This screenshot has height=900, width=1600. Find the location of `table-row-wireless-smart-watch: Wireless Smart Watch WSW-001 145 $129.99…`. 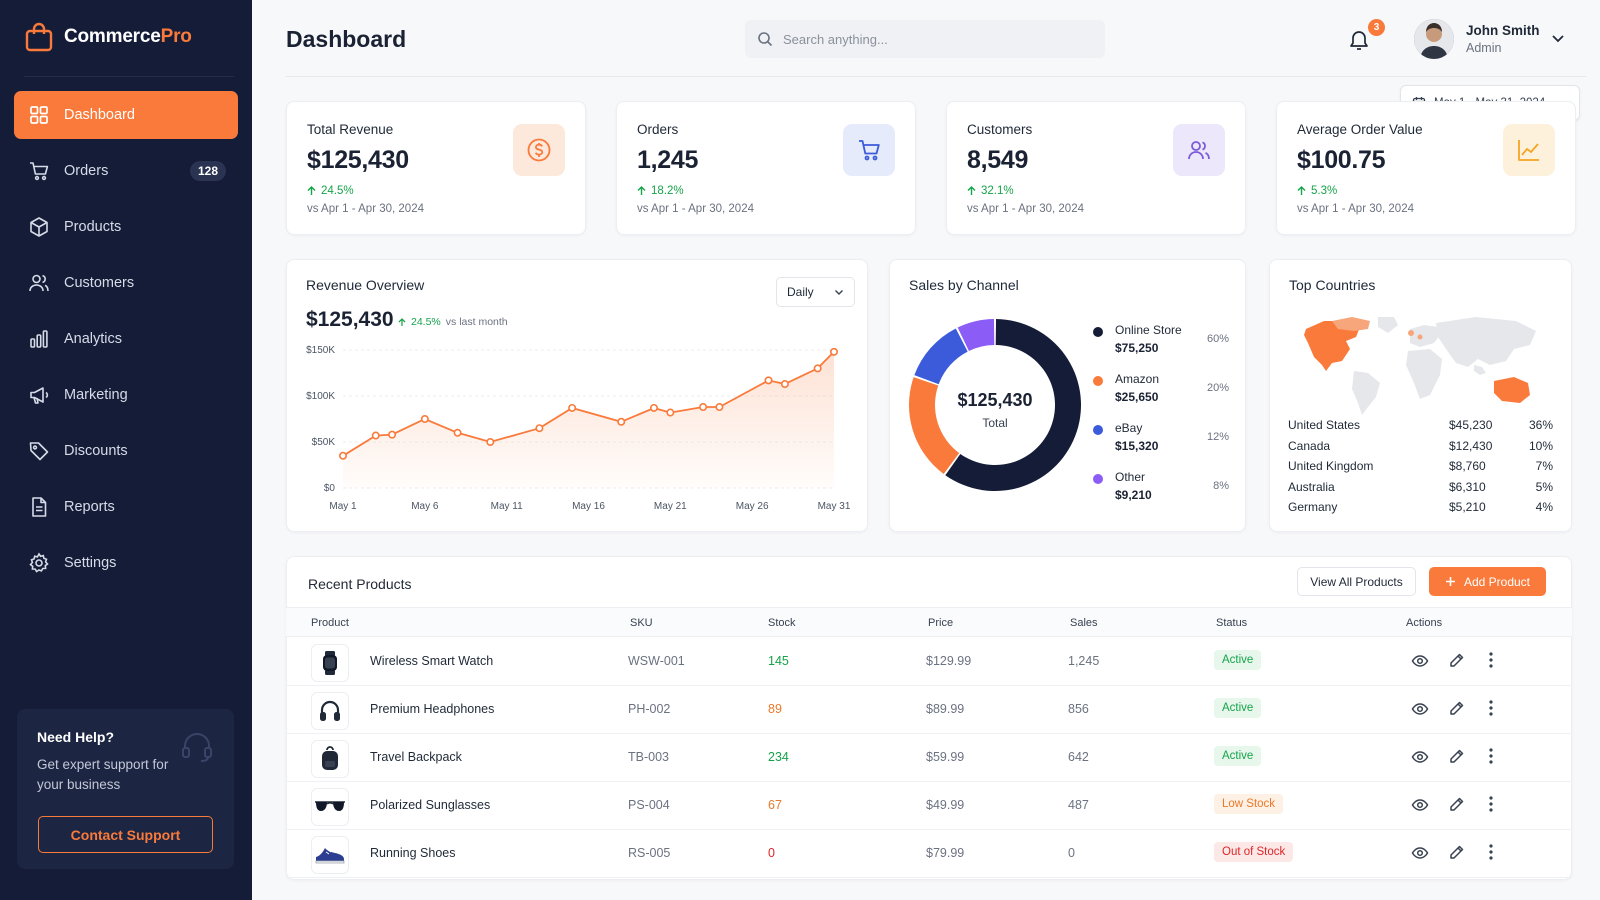

table-row-wireless-smart-watch: Wireless Smart Watch WSW-001 145 $129.99… is located at coordinates (929, 662).